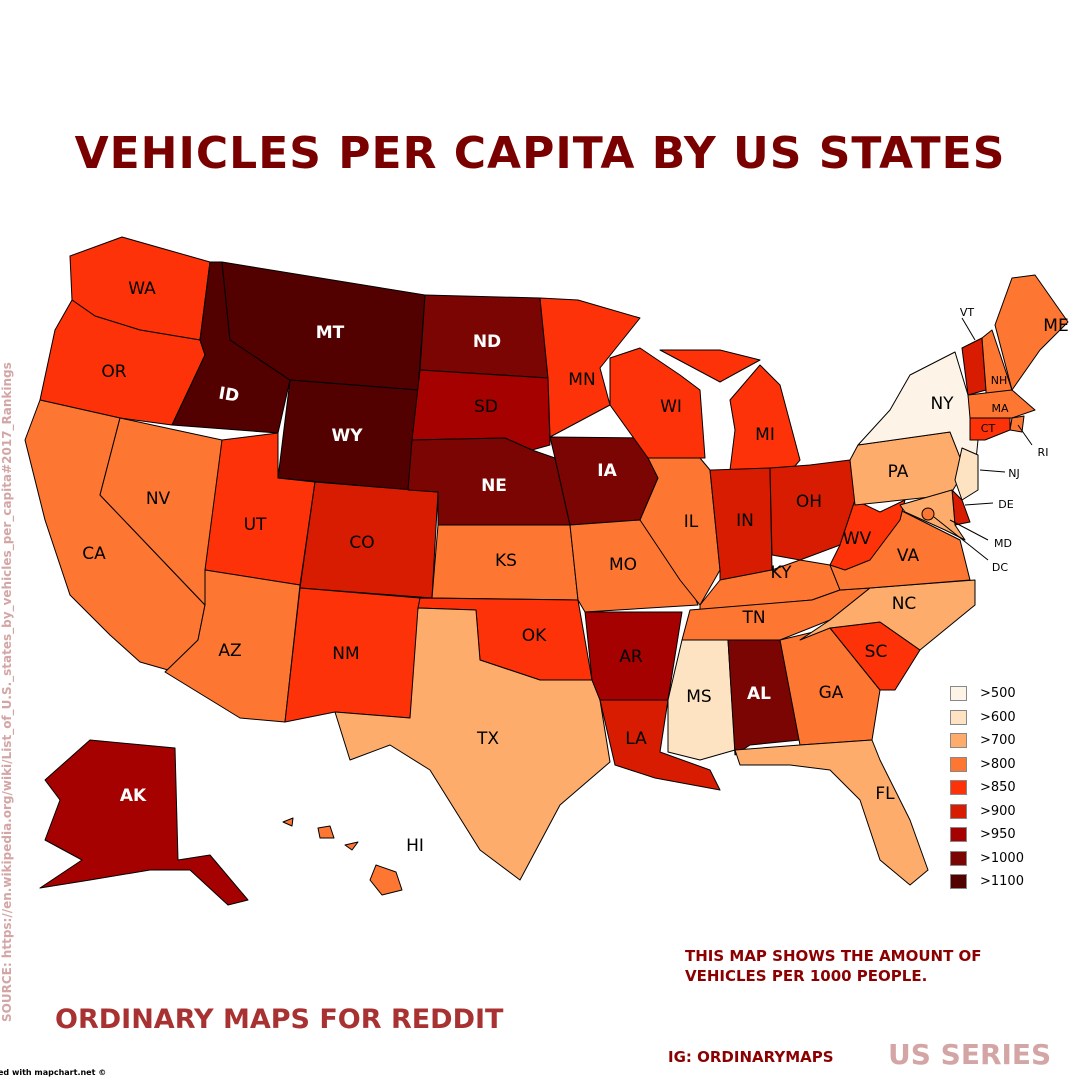 This screenshot has width=1080, height=1080. What do you see at coordinates (831, 693) in the screenshot?
I see `state-label-GA: GA` at bounding box center [831, 693].